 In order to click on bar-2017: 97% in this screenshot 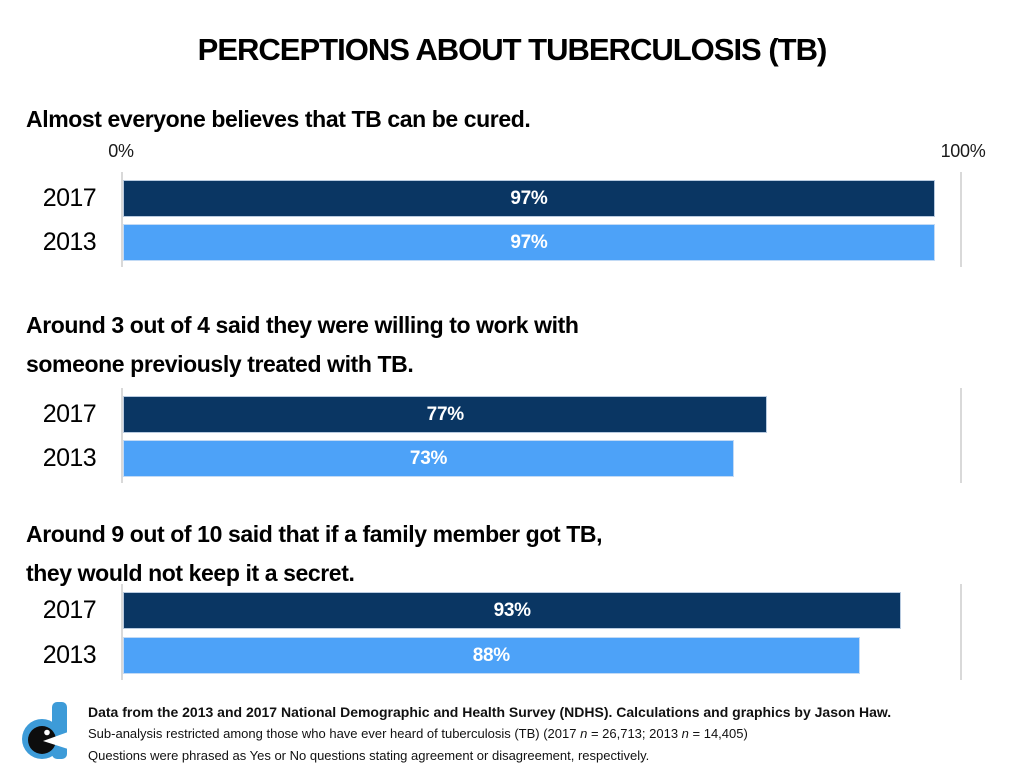, I will do `click(529, 198)`.